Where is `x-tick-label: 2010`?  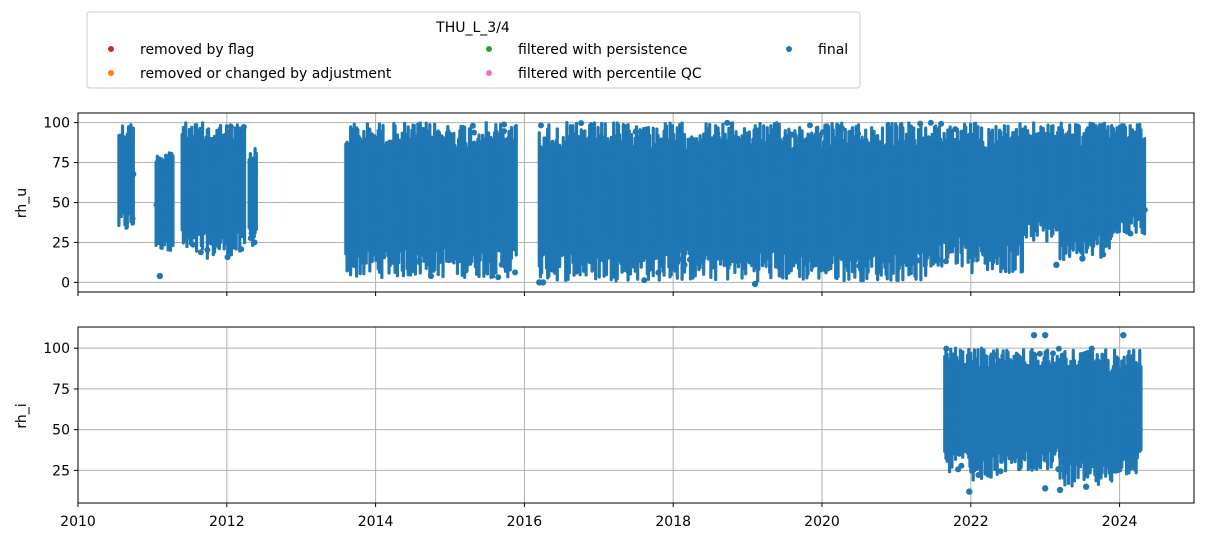 x-tick-label: 2010 is located at coordinates (78, 522).